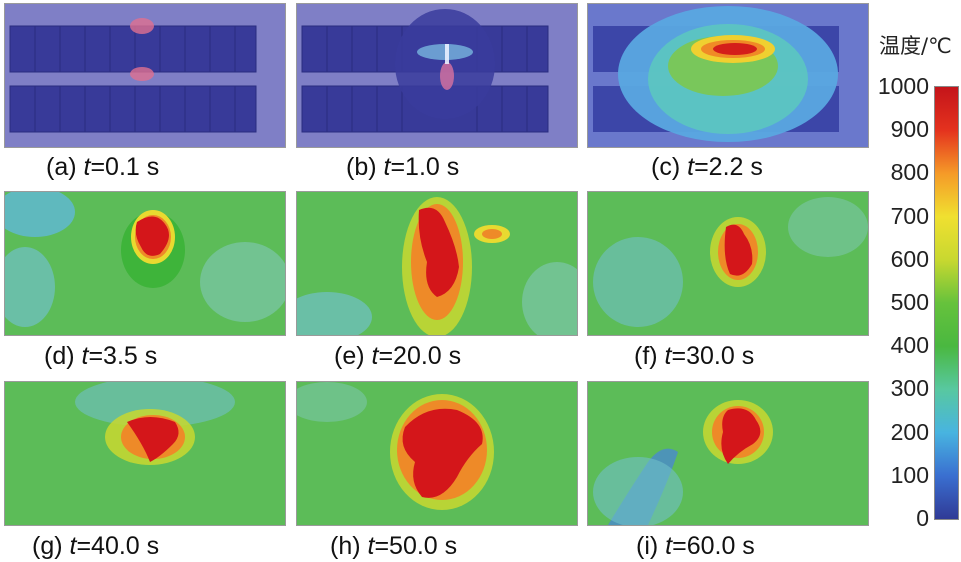 This screenshot has width=961, height=562. Describe the element at coordinates (152, 236) in the screenshot. I see `hotspot-d` at that location.